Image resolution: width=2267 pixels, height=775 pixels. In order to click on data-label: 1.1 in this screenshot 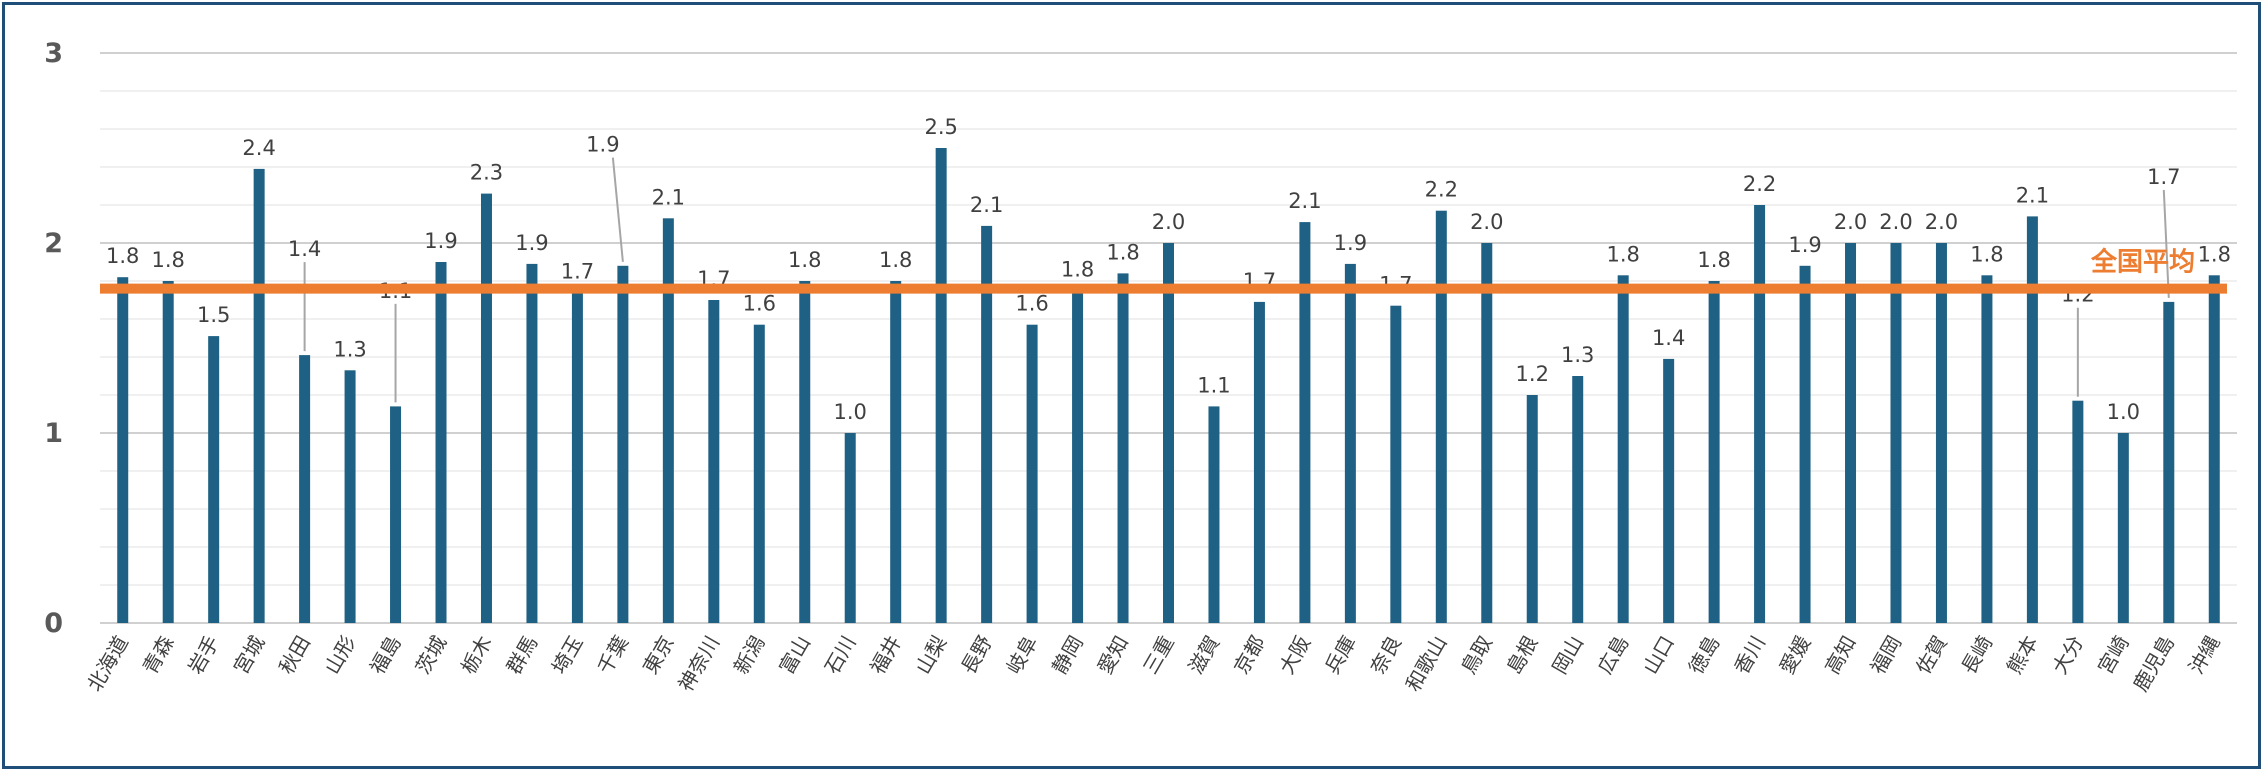, I will do `click(1213, 385)`.